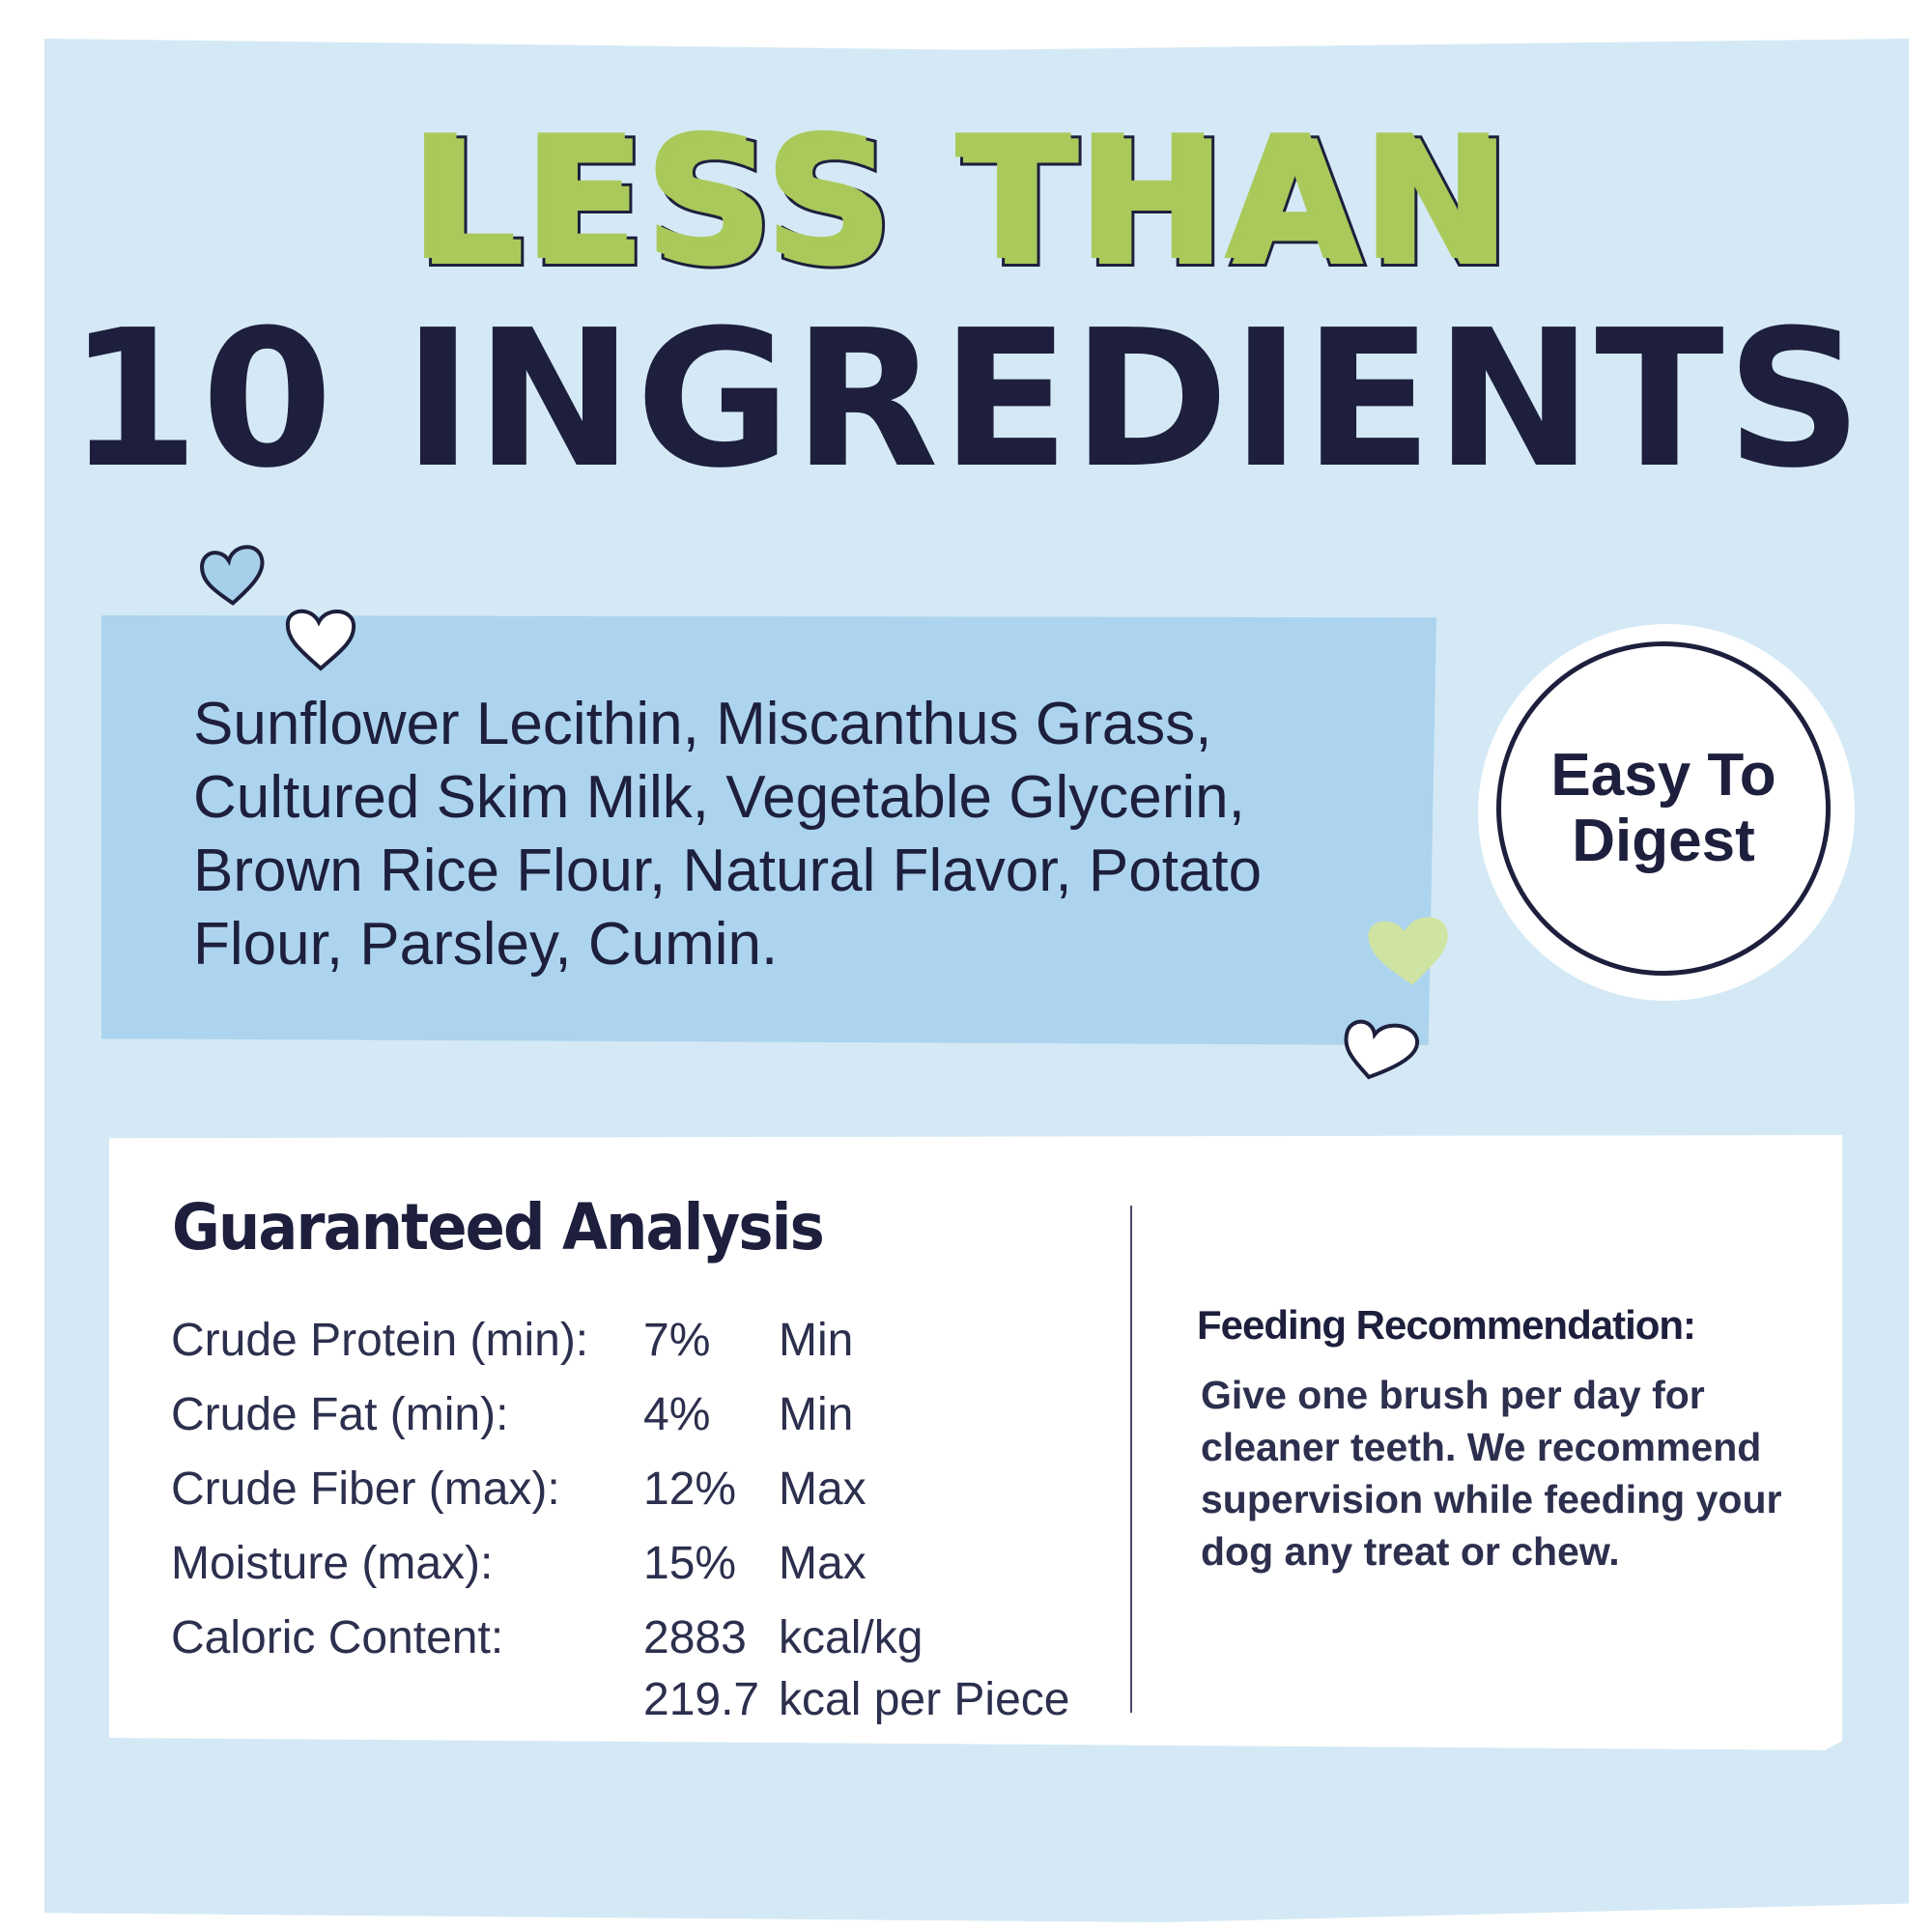 This screenshot has height=1932, width=1932. I want to click on row-value: 7%, so click(677, 1340).